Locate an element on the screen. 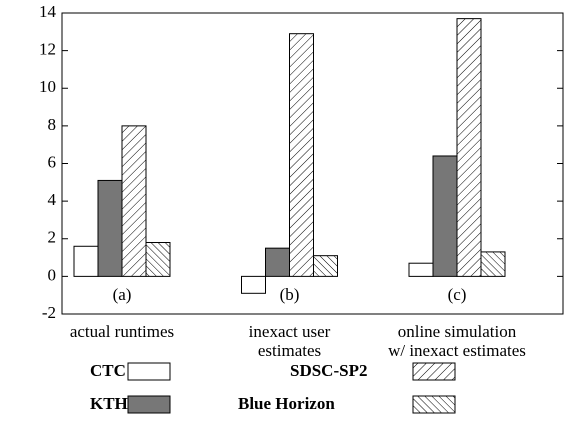 Image resolution: width=571 pixels, height=446 pixels. category-label: (a) is located at coordinates (122, 294).